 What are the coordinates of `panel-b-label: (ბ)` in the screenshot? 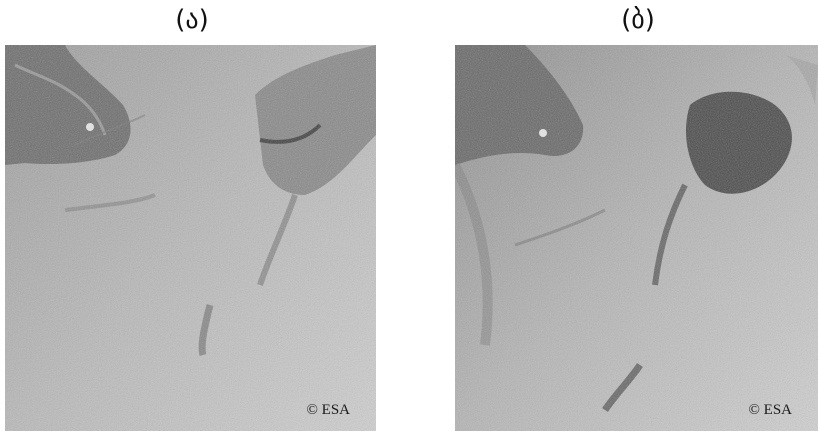 It's located at (638, 20).